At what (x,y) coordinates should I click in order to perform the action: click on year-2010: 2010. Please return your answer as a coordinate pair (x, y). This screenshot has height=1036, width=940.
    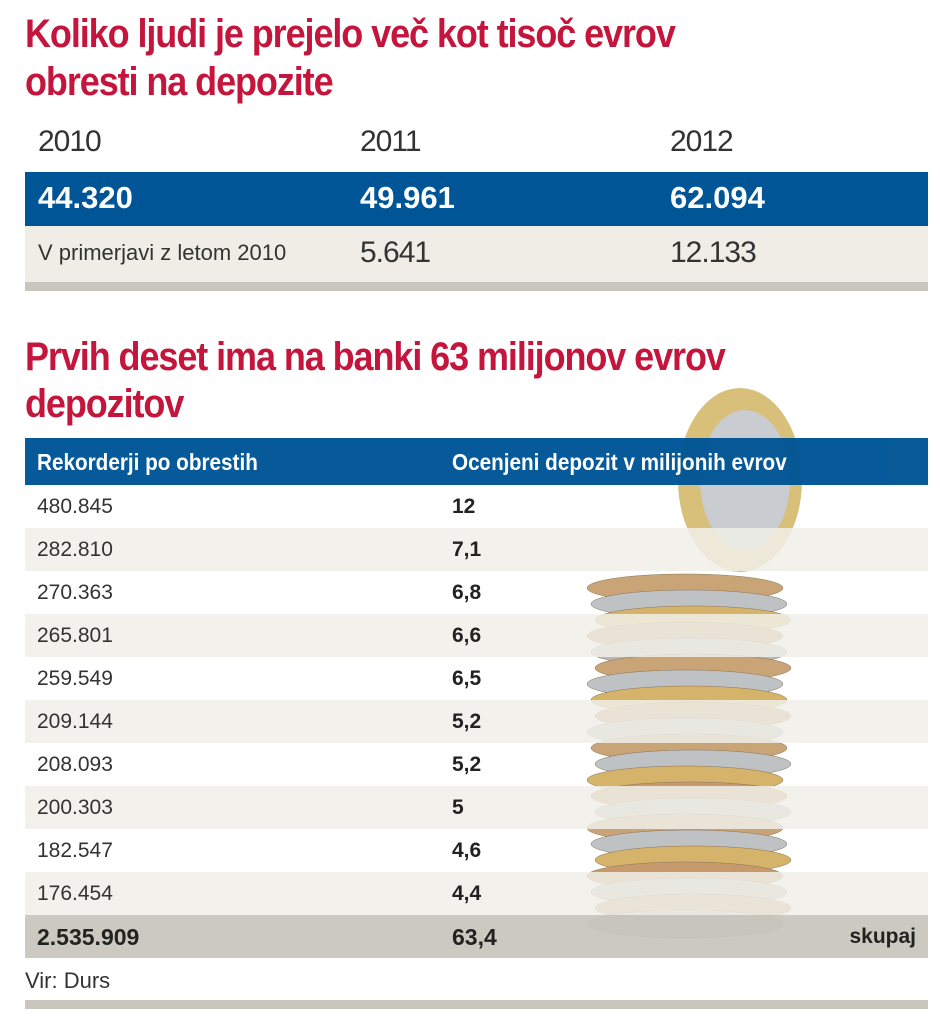
    Looking at the image, I should click on (70, 141).